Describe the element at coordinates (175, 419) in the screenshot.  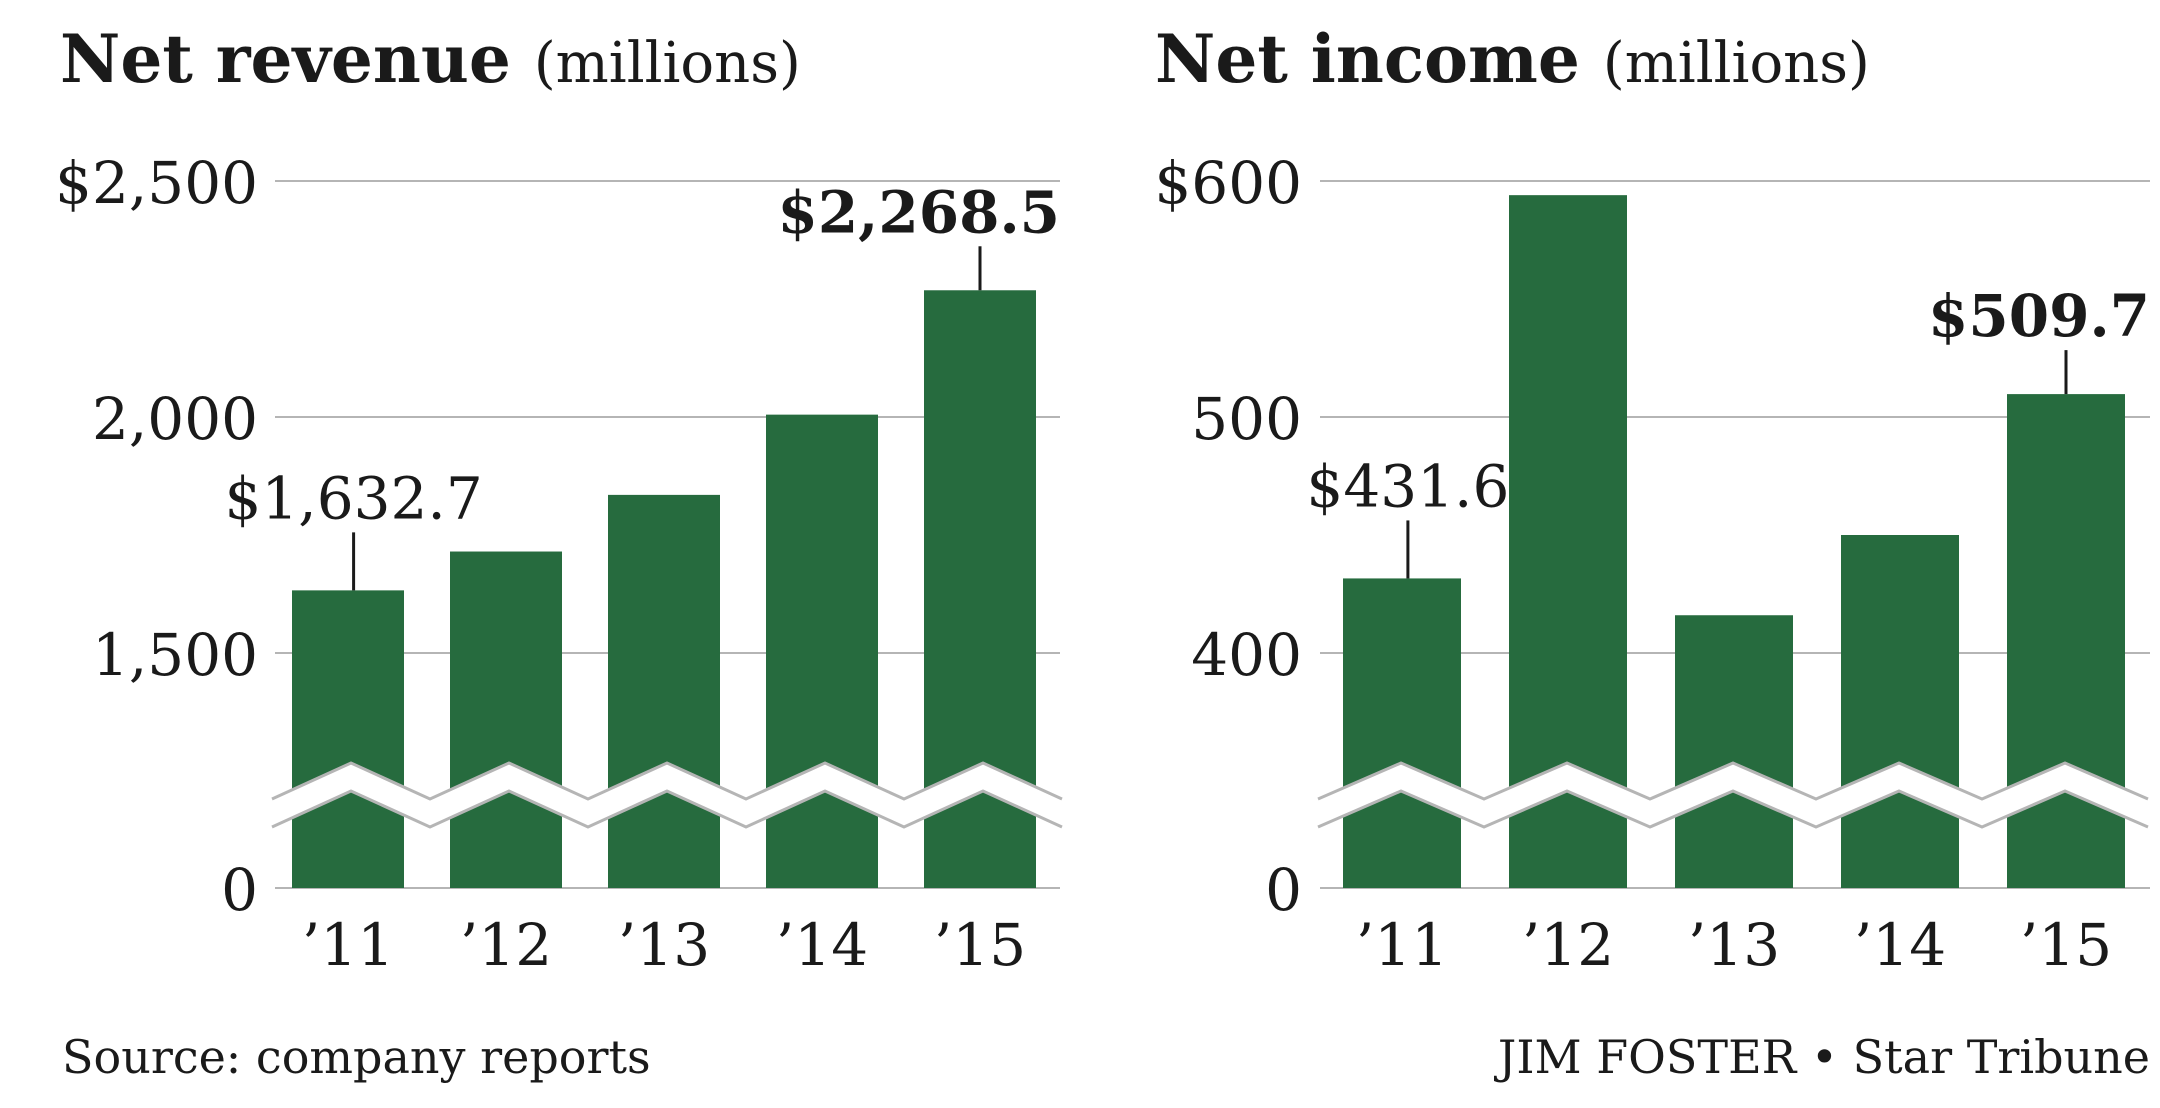
I see `y-tick-label: 2,000` at that location.